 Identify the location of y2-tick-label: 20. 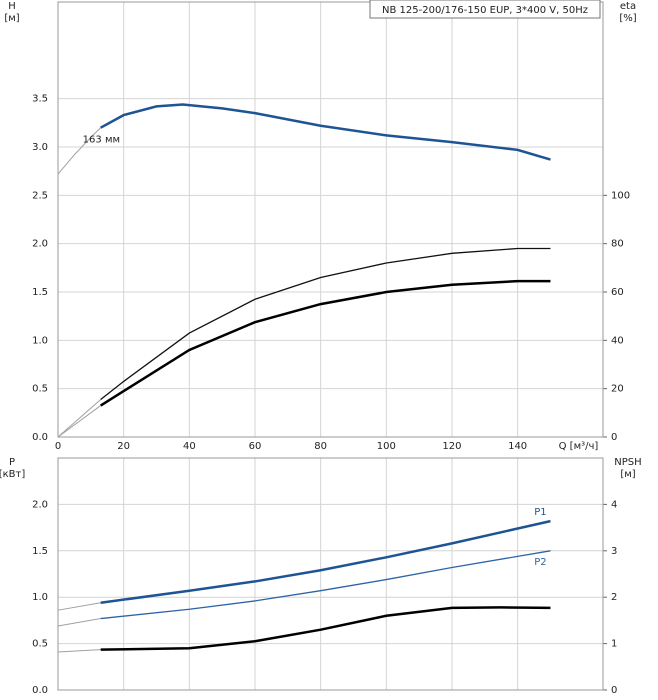
(617, 389).